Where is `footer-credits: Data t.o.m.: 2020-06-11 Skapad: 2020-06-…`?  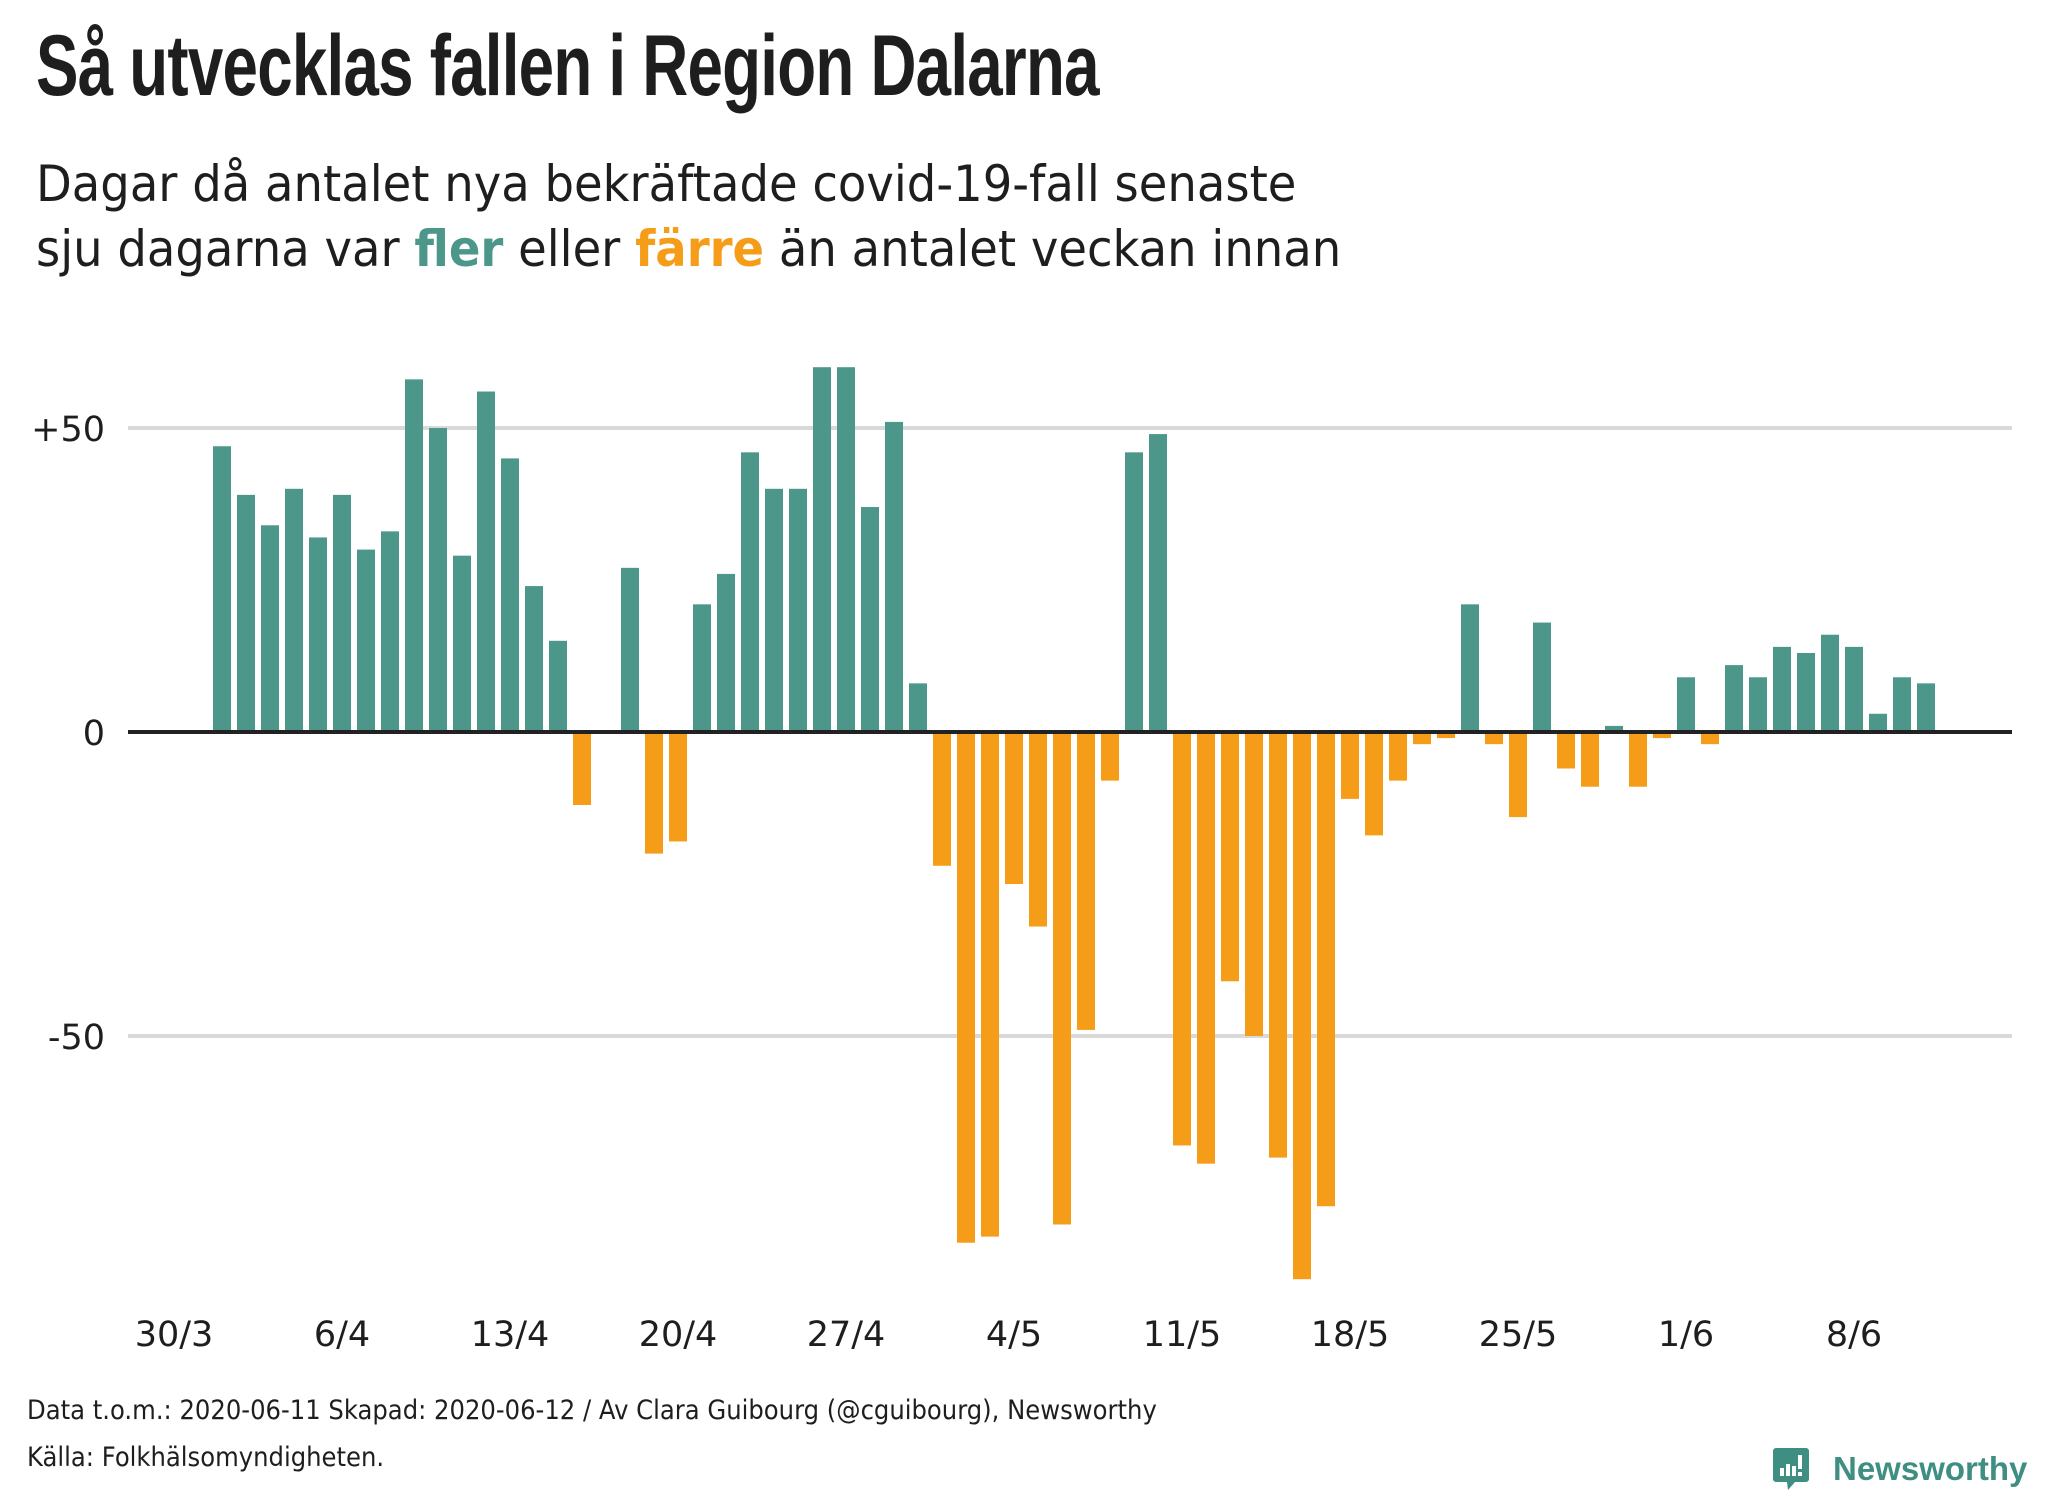
footer-credits: Data t.o.m.: 2020-06-11 Skapad: 2020-06-… is located at coordinates (592, 1410).